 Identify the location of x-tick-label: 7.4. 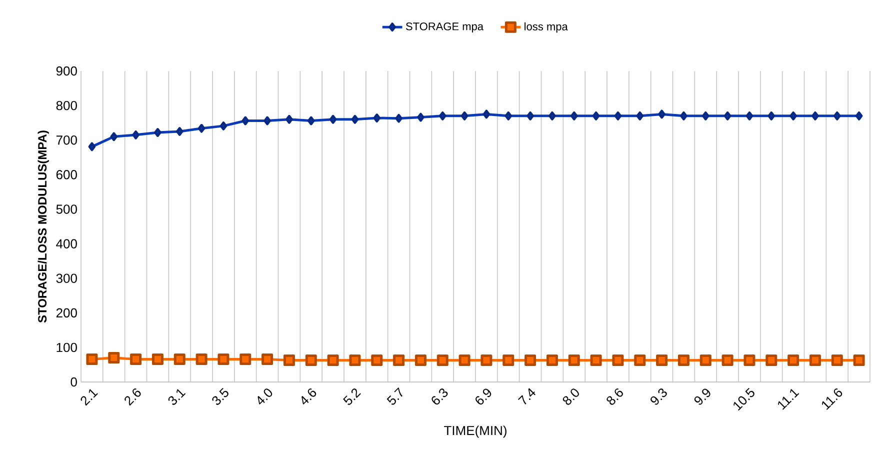
(527, 396).